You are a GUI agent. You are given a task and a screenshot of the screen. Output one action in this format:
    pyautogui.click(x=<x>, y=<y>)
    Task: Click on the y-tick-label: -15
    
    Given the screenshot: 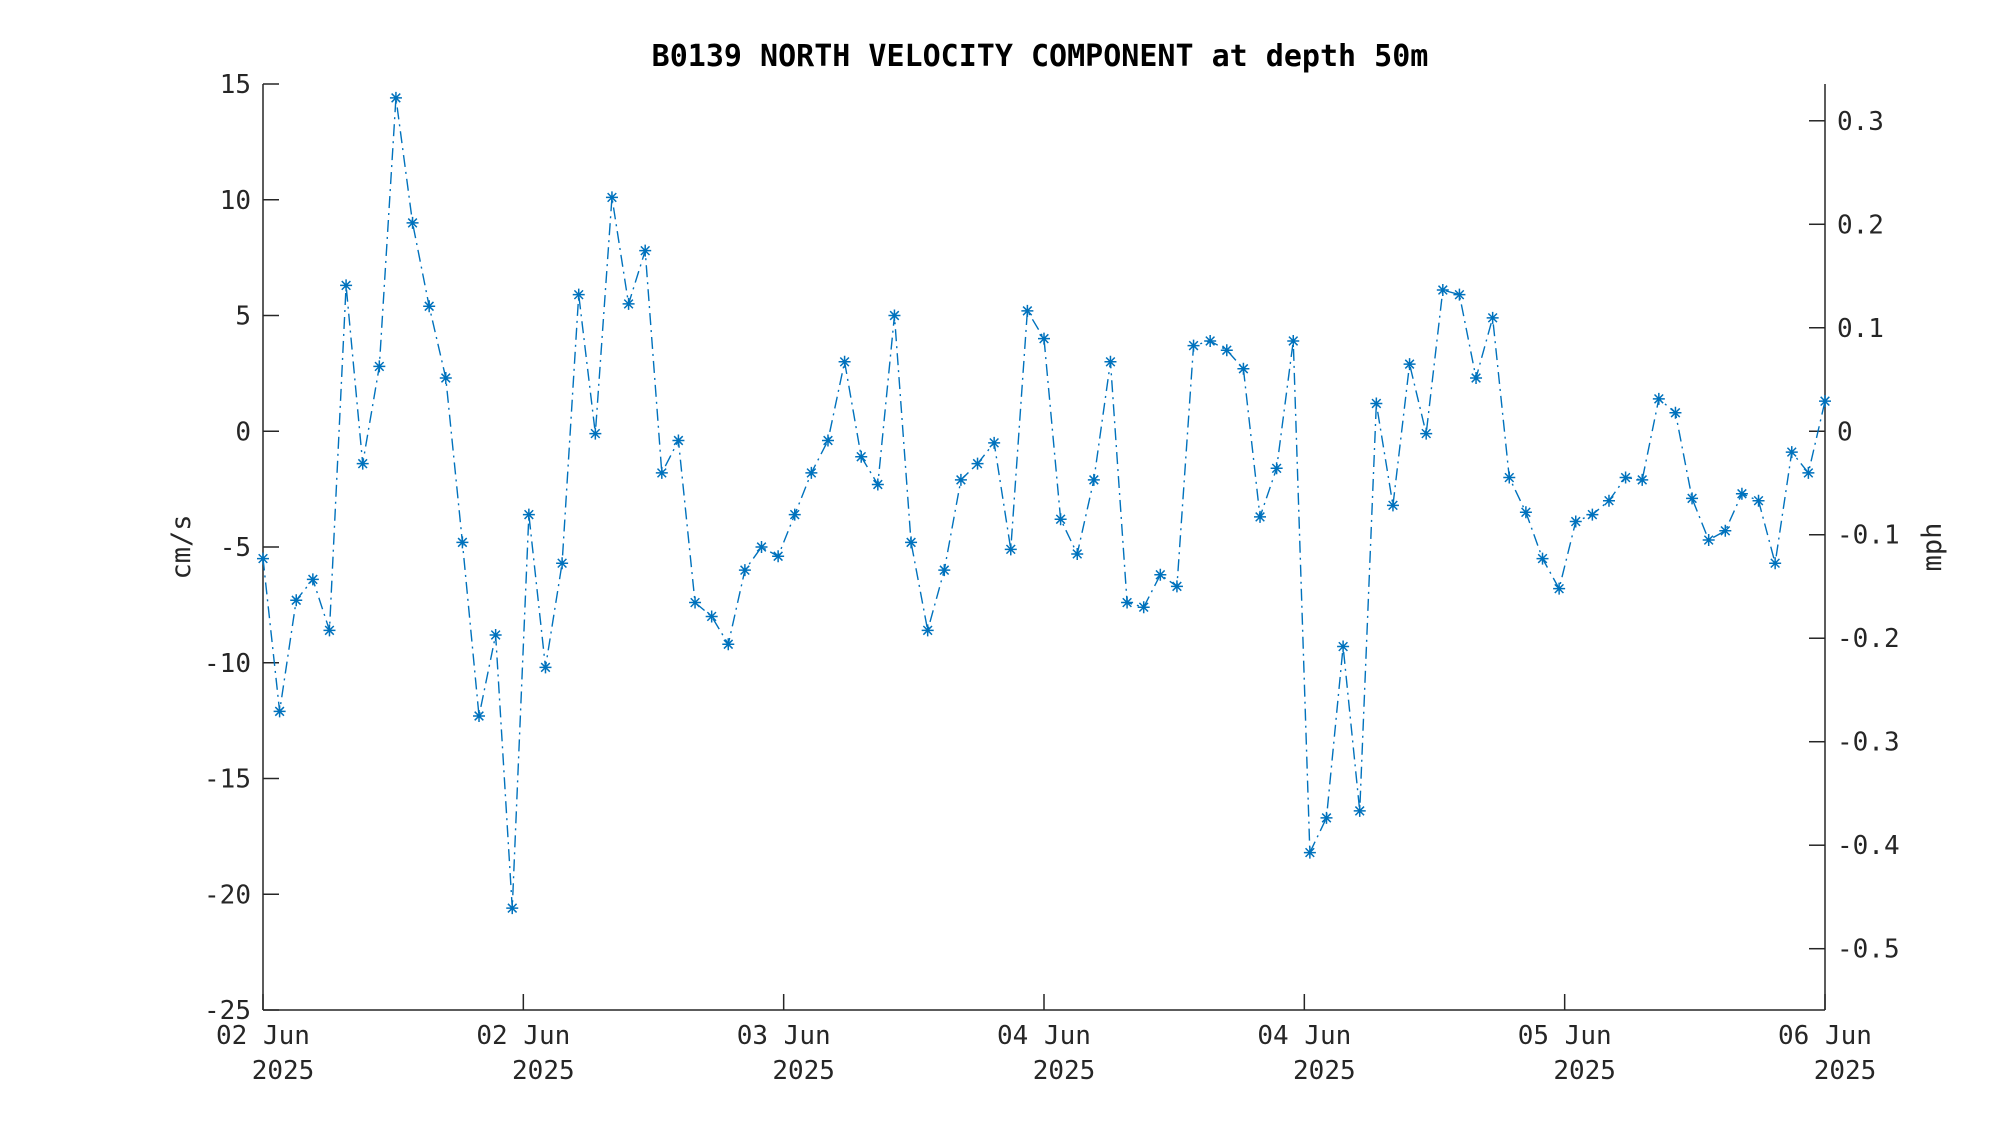 What is the action you would take?
    pyautogui.click(x=227, y=780)
    